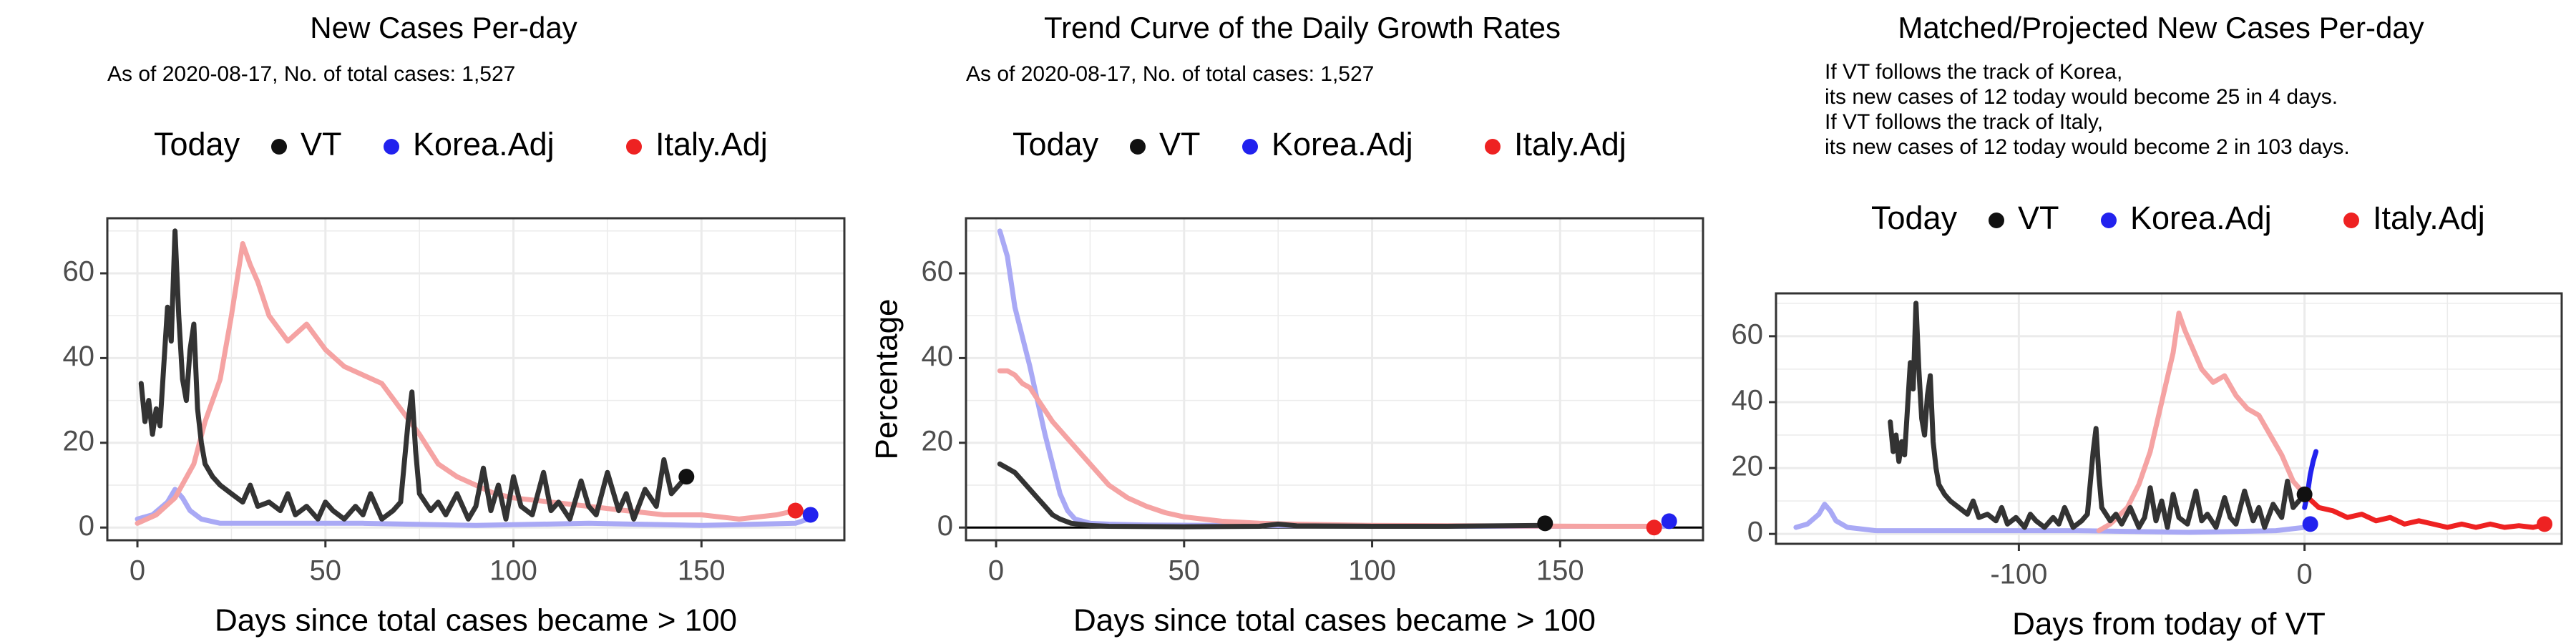 The width and height of the screenshot is (2576, 644). What do you see at coordinates (886, 378) in the screenshot?
I see `y-axis-title: Percentage` at bounding box center [886, 378].